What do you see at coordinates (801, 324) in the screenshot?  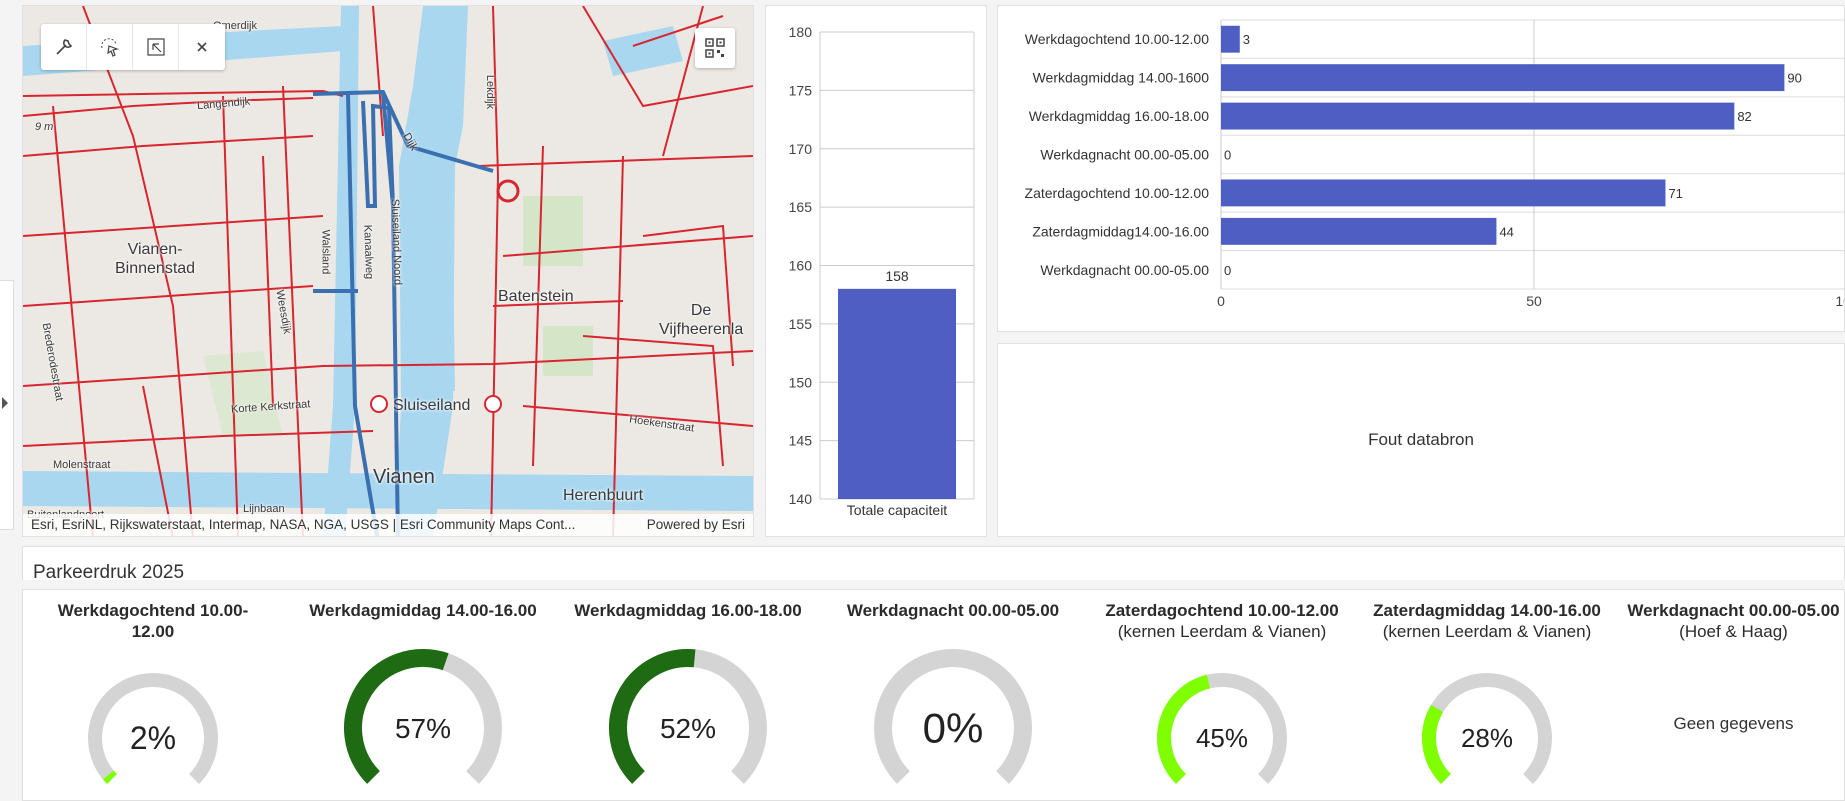 I see `y-tick-label: 155` at bounding box center [801, 324].